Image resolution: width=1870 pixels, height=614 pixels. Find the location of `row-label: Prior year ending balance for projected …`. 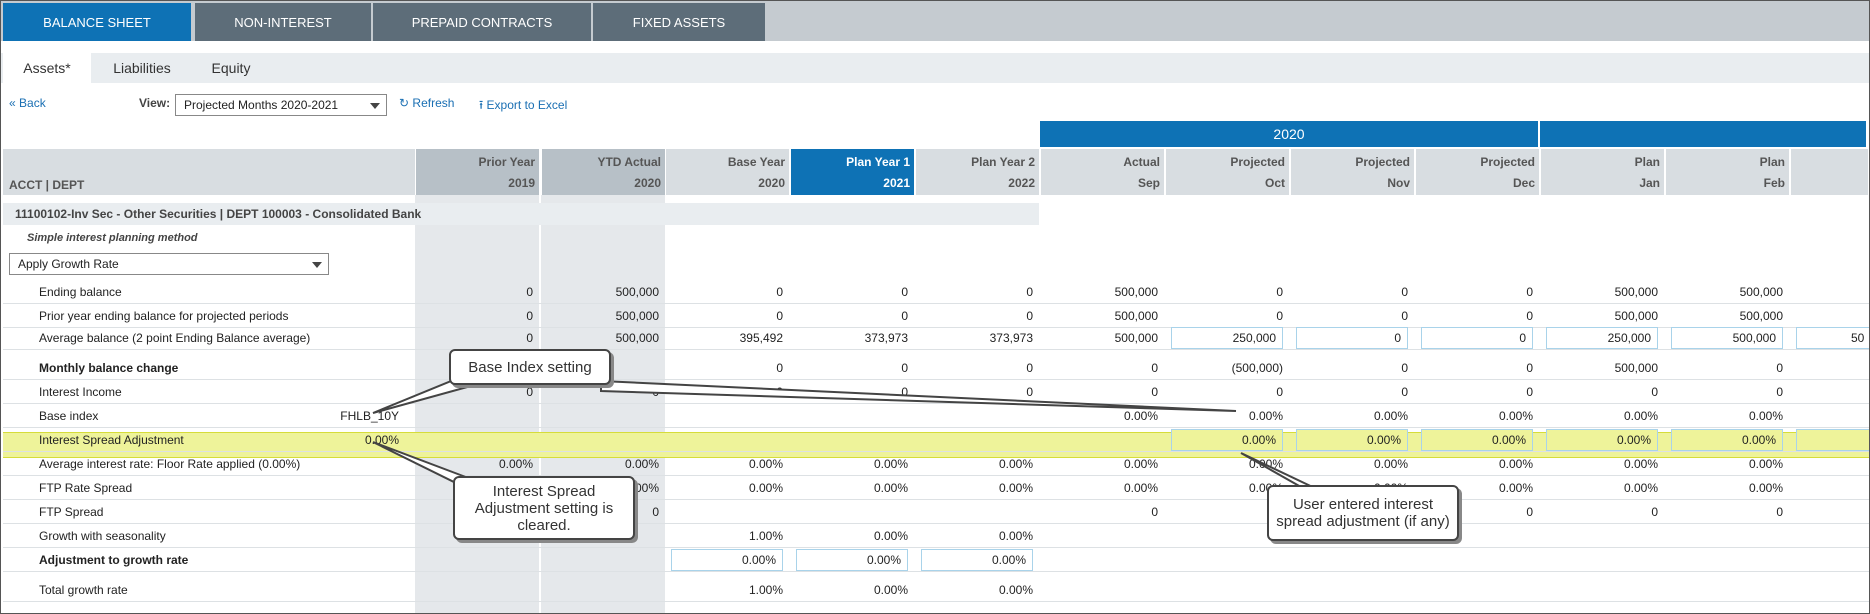

row-label: Prior year ending balance for projected … is located at coordinates (164, 316).